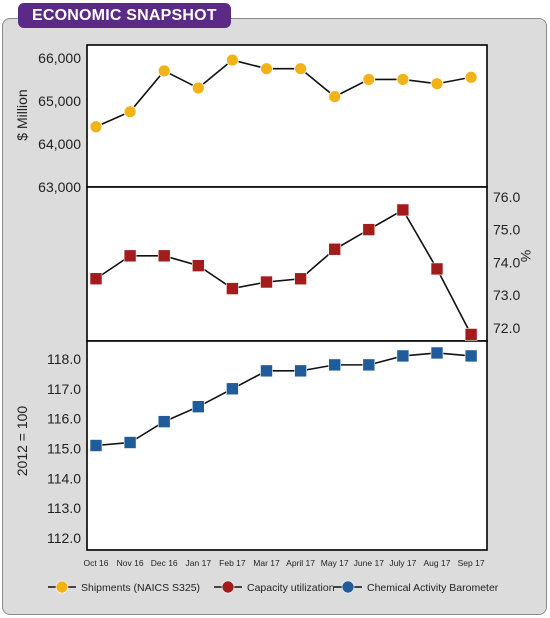  What do you see at coordinates (506, 230) in the screenshot?
I see `panel-2-ytick-label: 75.0` at bounding box center [506, 230].